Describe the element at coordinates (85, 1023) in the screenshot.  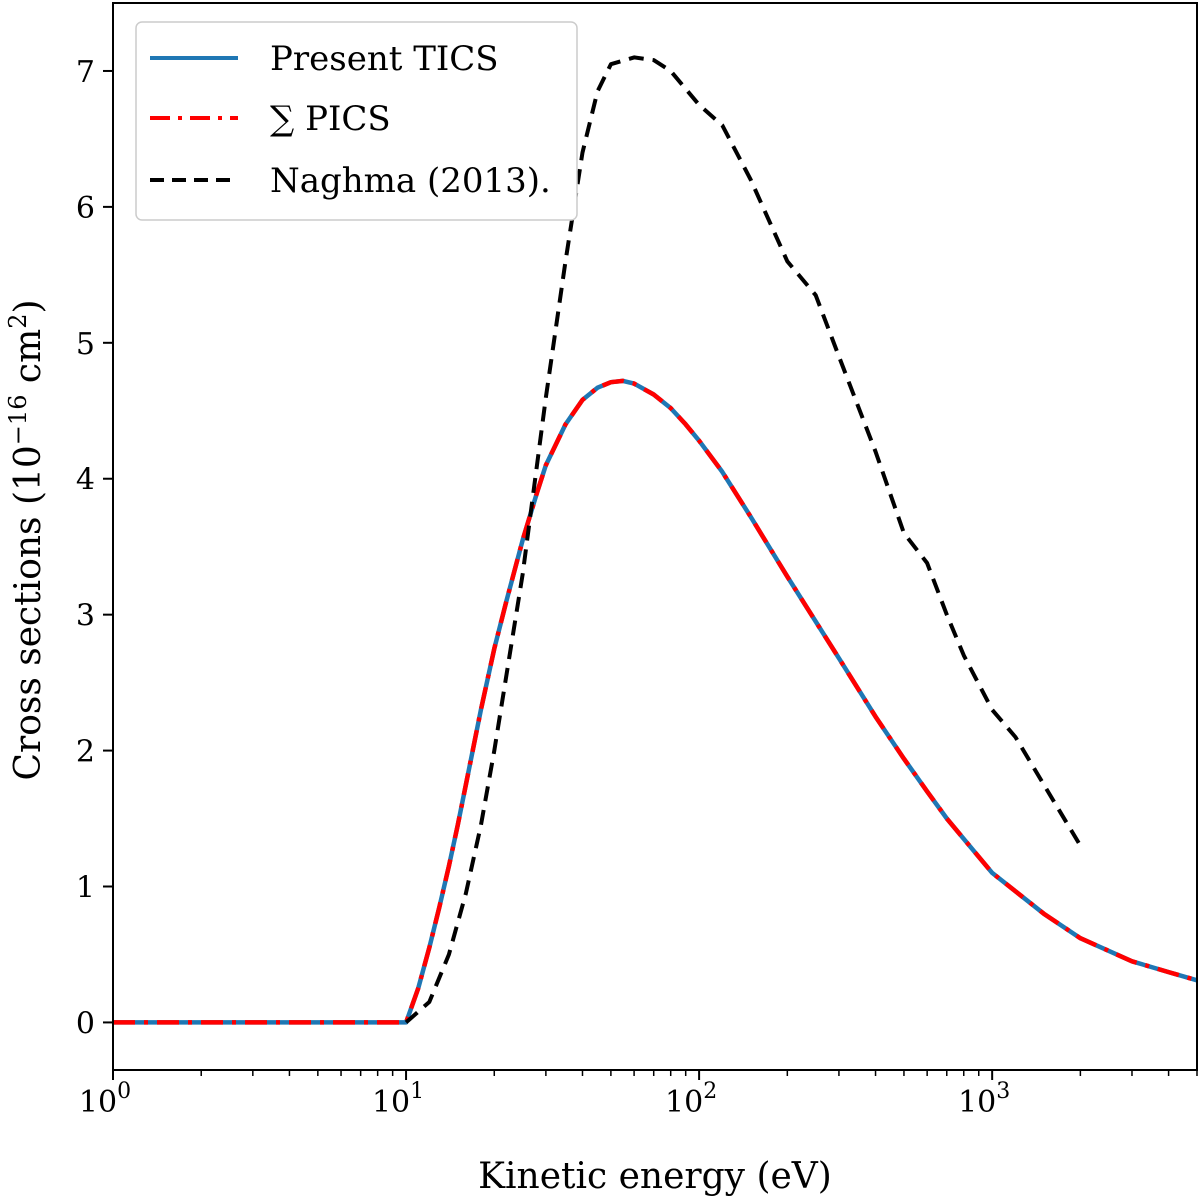
I see `y-tick-label: 0` at that location.